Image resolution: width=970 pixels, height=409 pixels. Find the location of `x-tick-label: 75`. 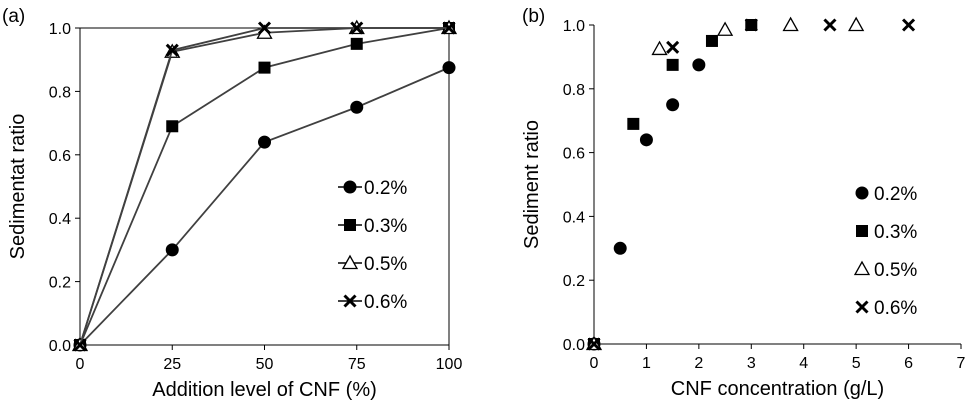

x-tick-label: 75 is located at coordinates (357, 364).